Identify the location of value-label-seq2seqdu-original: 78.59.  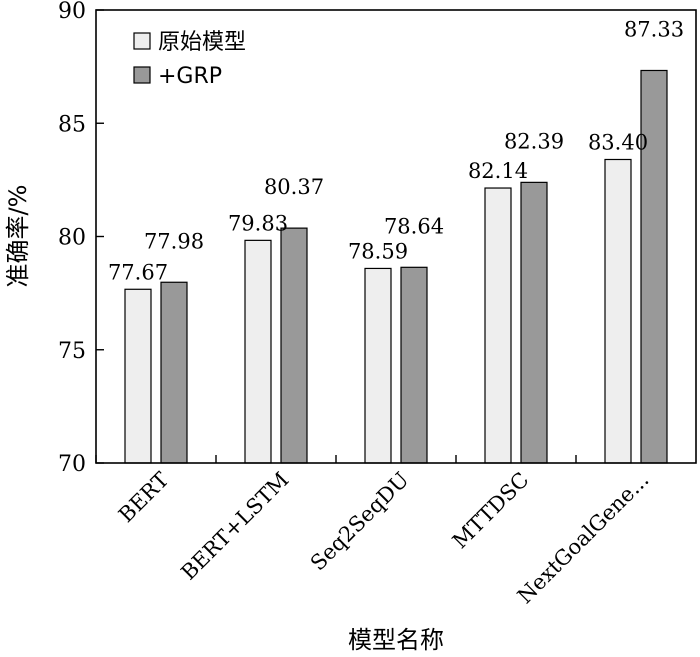
(378, 251).